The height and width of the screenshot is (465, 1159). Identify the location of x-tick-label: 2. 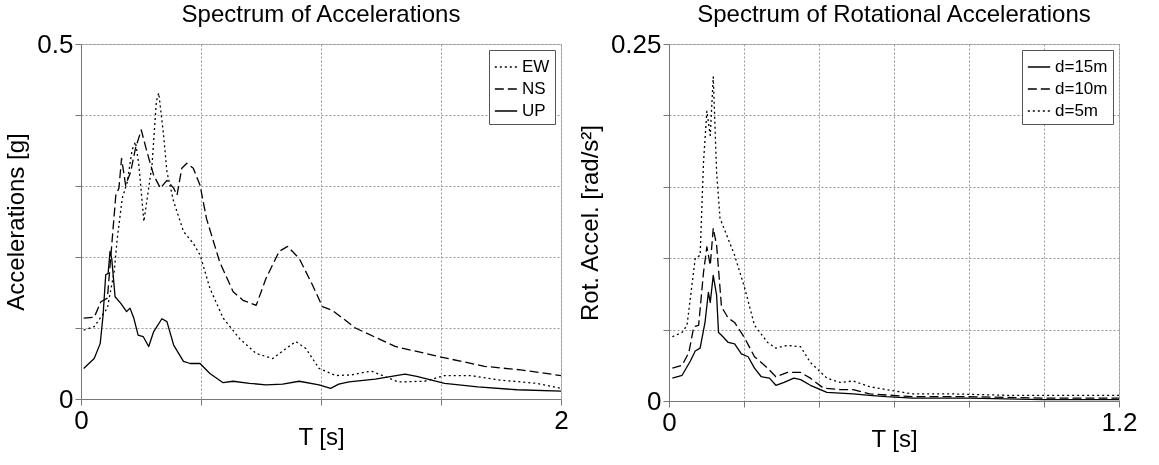
(561, 419).